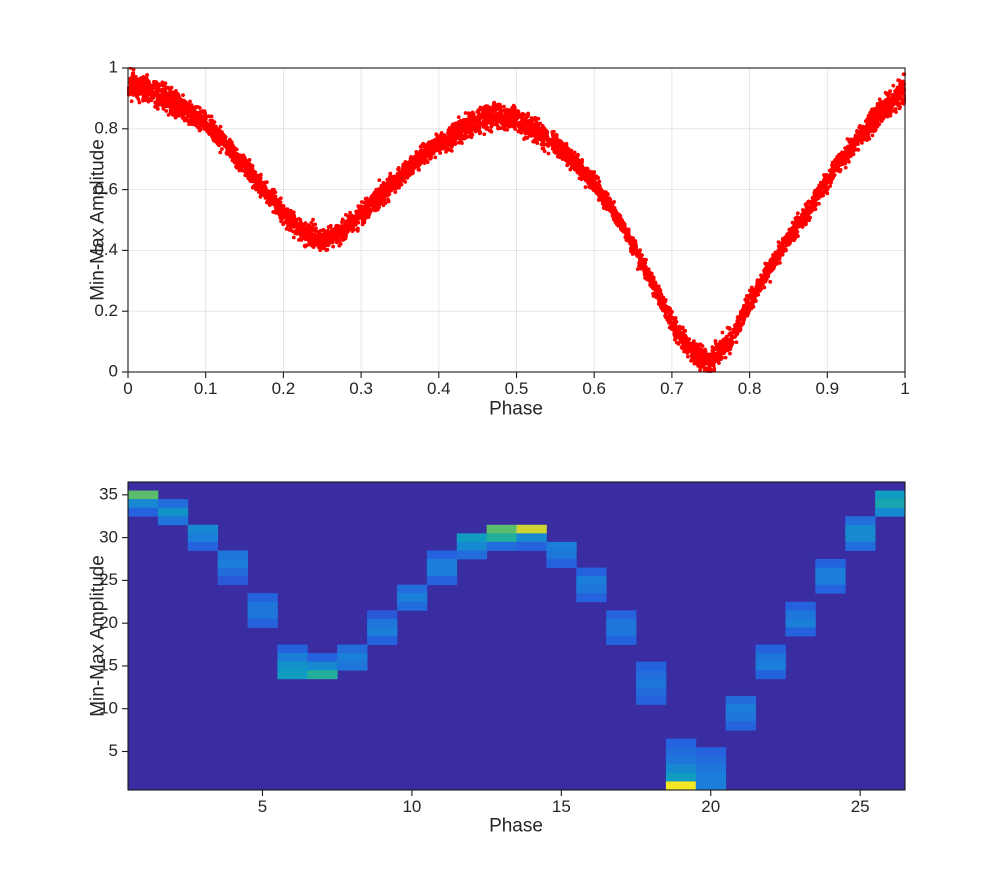 The height and width of the screenshot is (894, 1002). What do you see at coordinates (98, 636) in the screenshot?
I see `heatmap-y-axis-label: Min-Max Amplitude` at bounding box center [98, 636].